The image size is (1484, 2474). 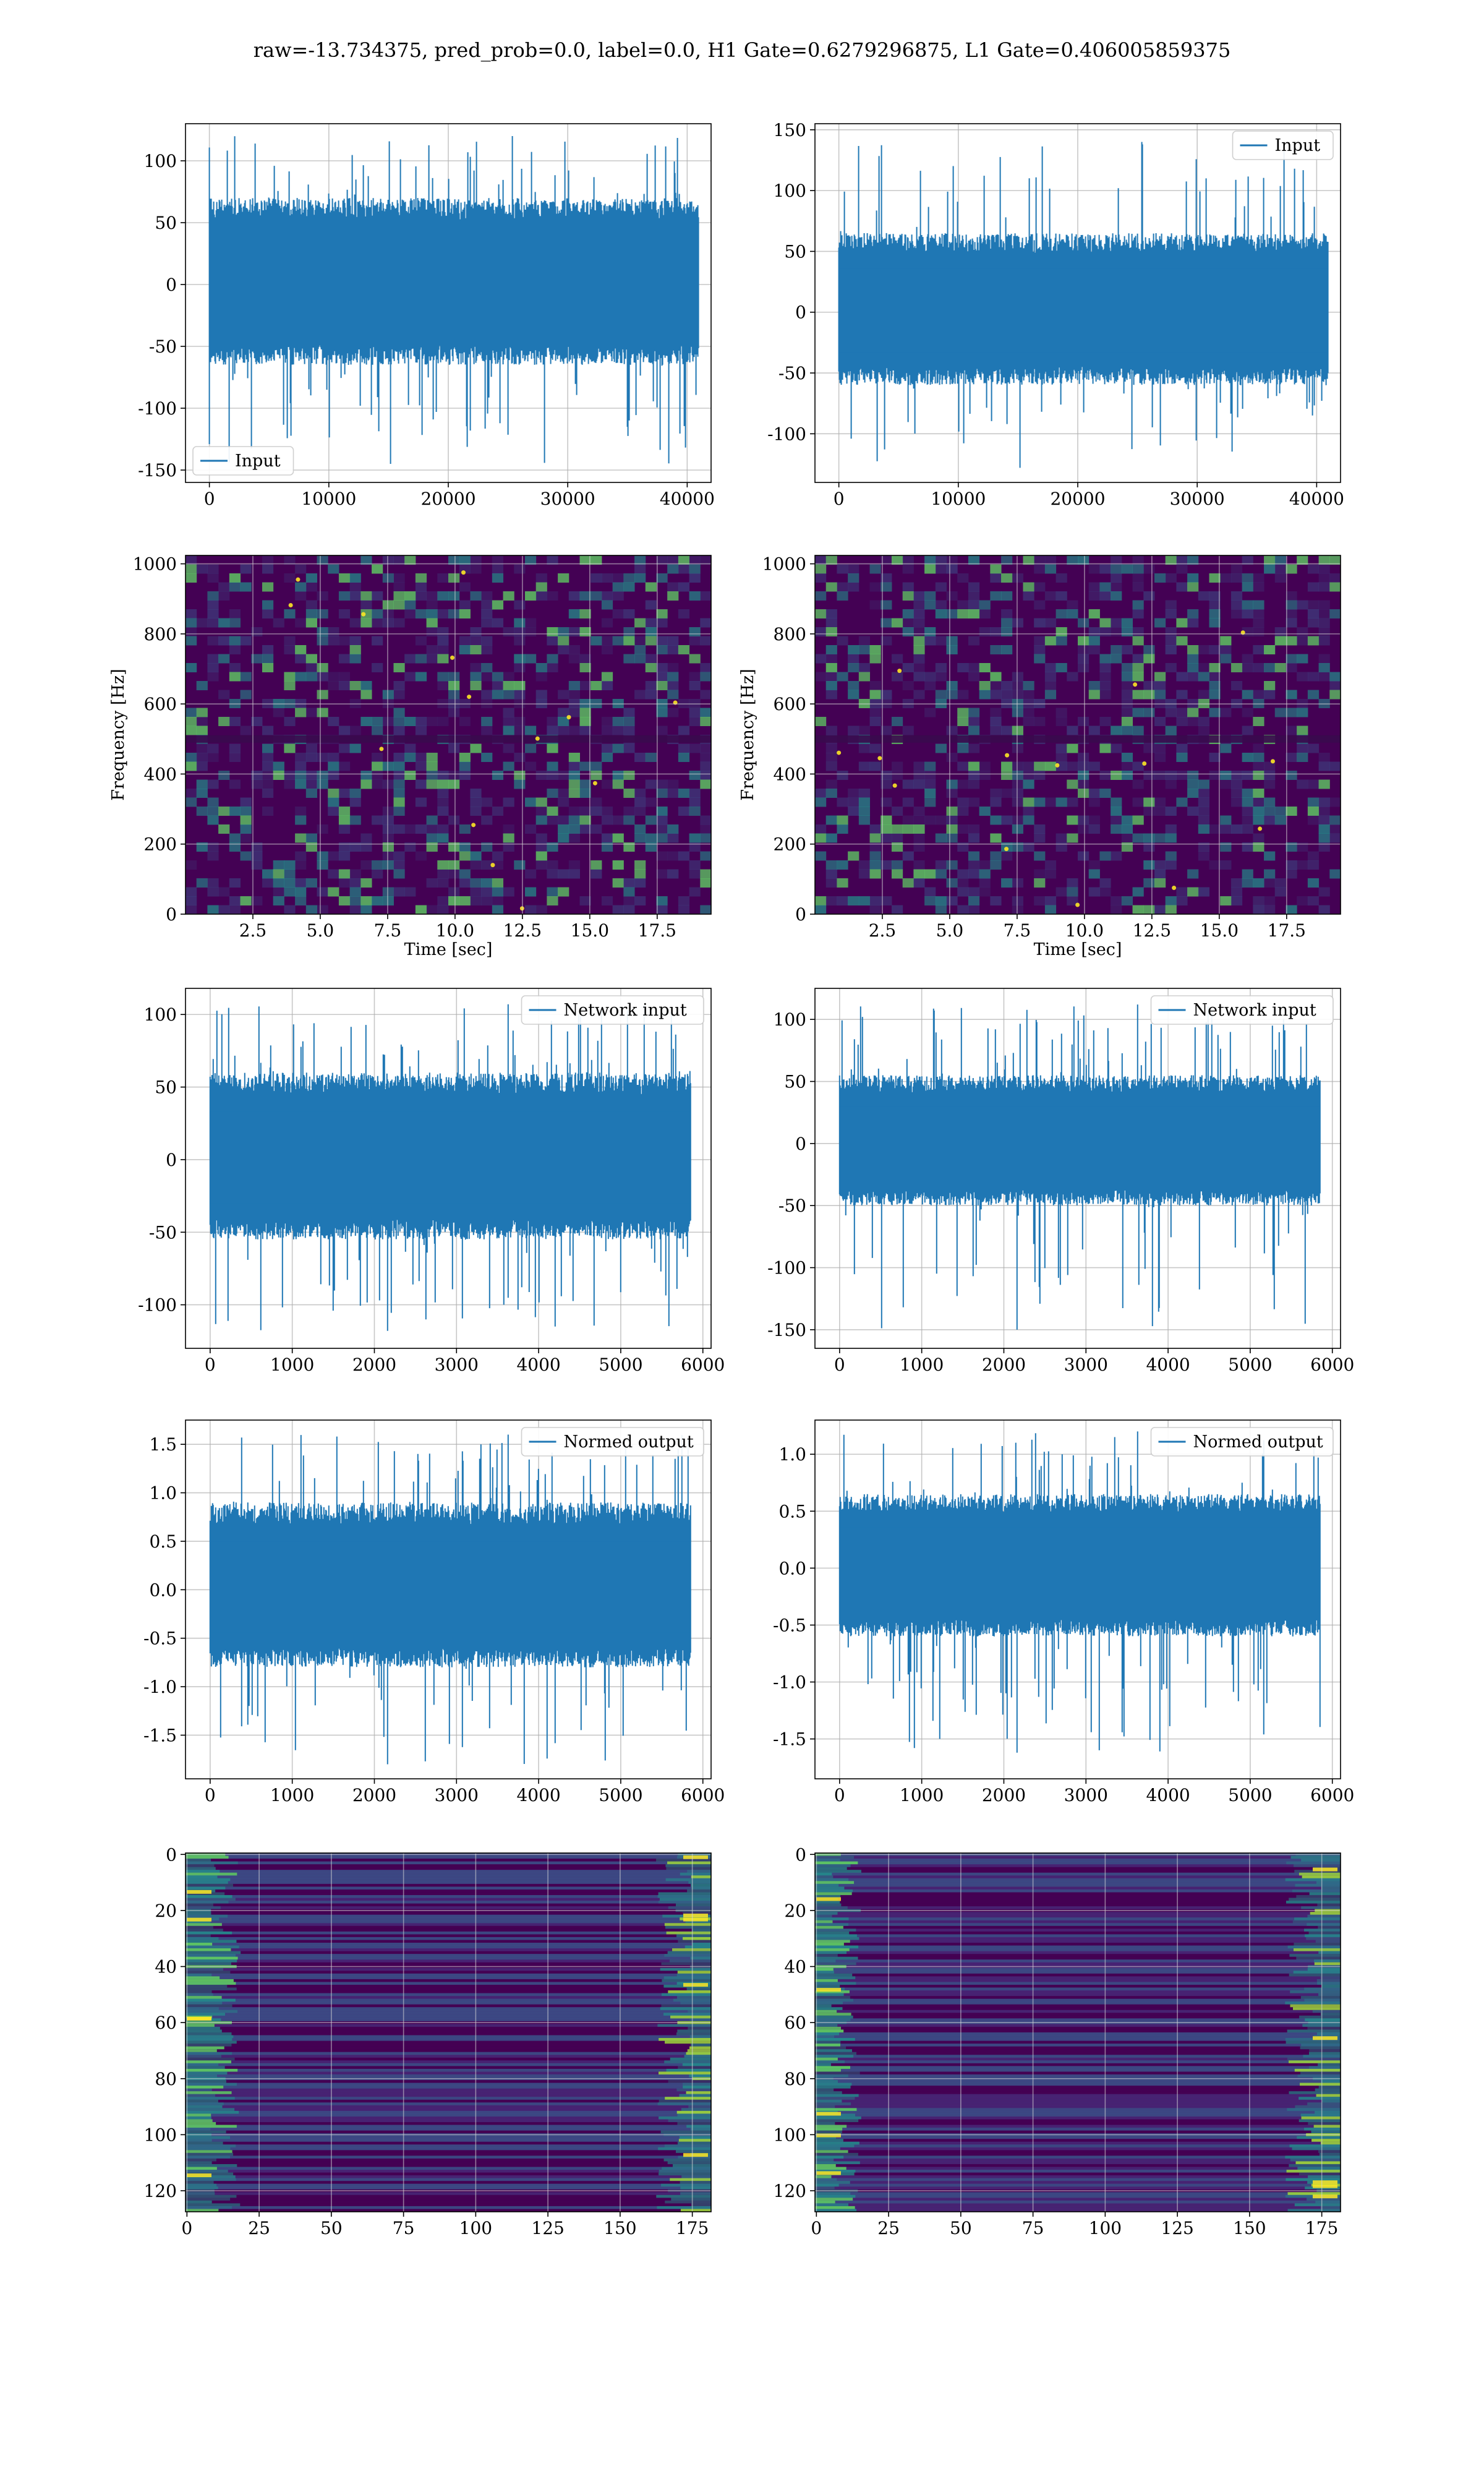 I want to click on y-tick-label: 60, so click(x=166, y=2023).